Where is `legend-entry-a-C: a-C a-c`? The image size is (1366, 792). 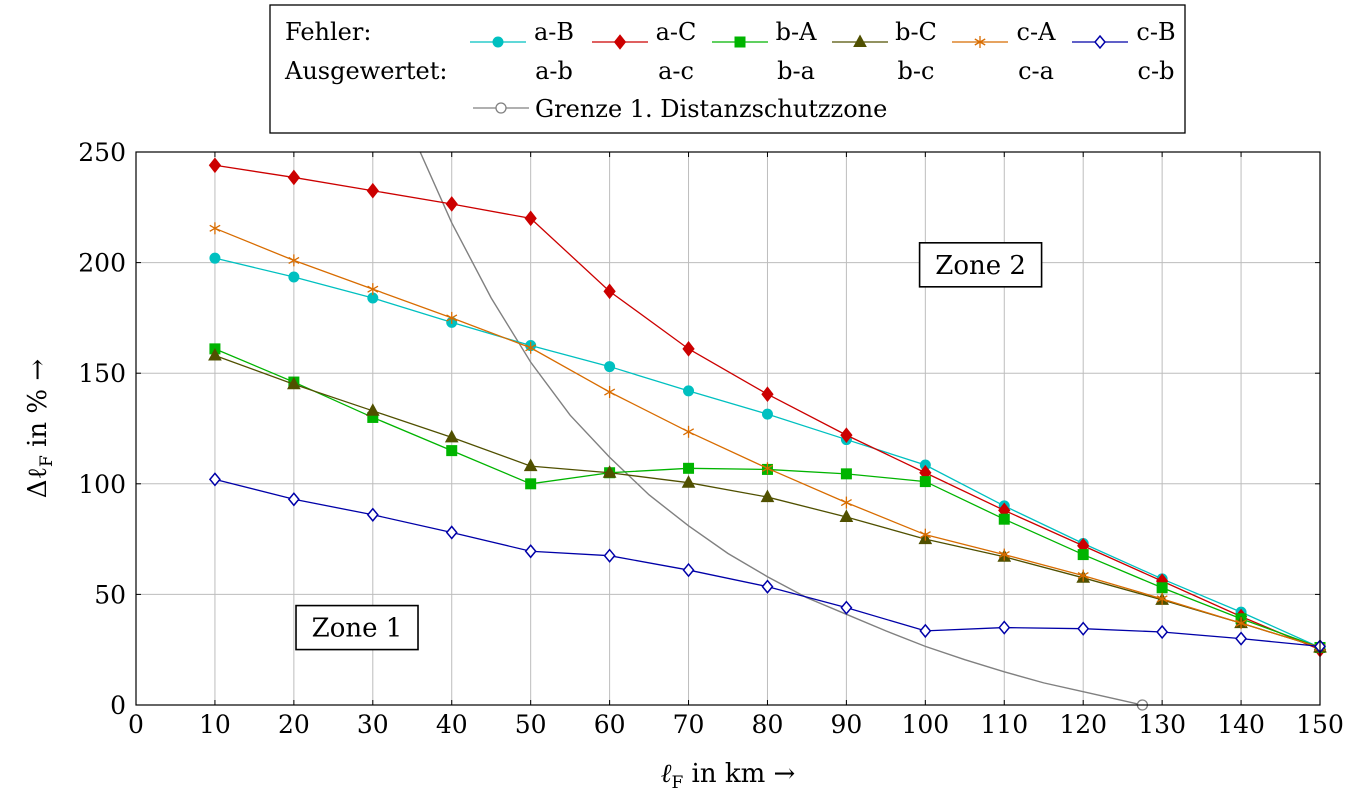 legend-entry-a-C: a-C a-c is located at coordinates (644, 51).